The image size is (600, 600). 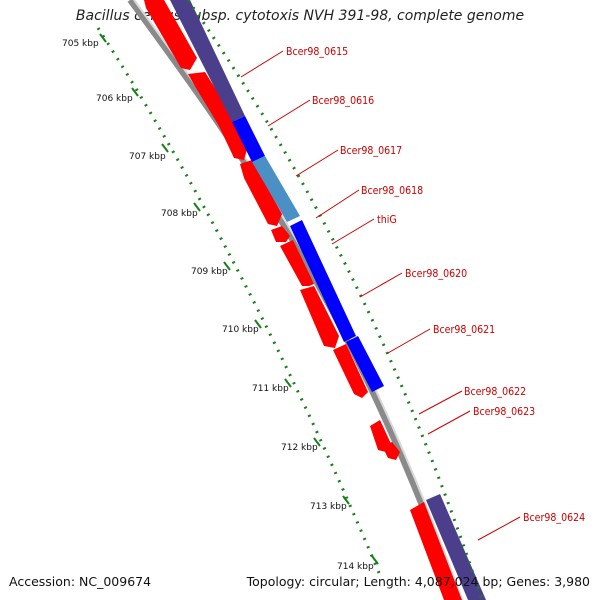 What do you see at coordinates (554, 518) in the screenshot?
I see `gene-label: Bcer98_0624` at bounding box center [554, 518].